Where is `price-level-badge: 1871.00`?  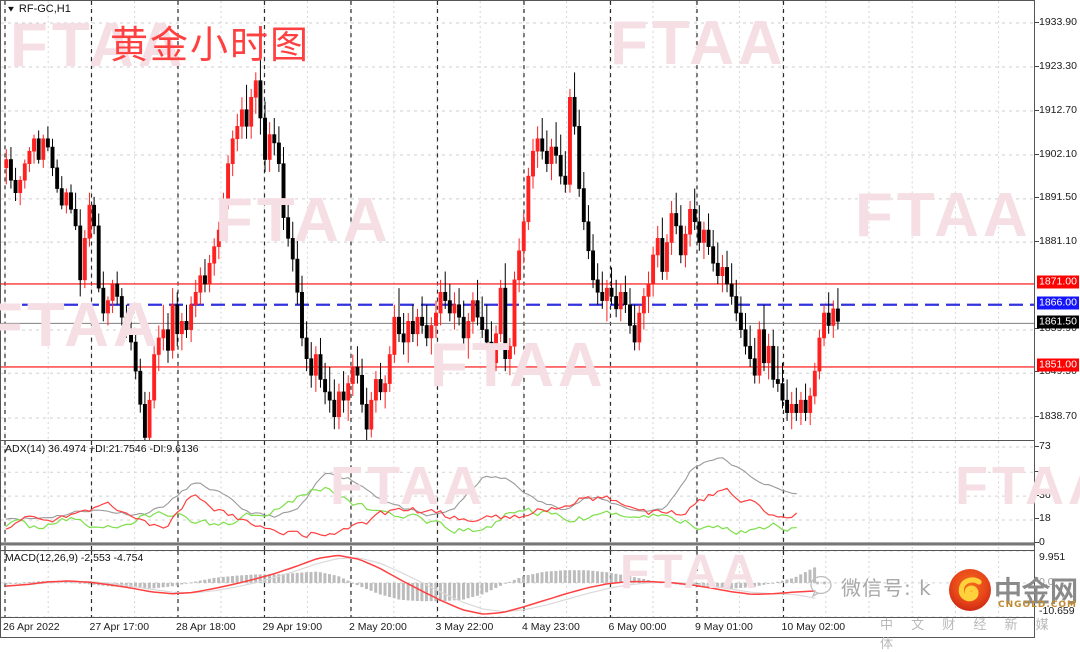 price-level-badge: 1871.00 is located at coordinates (1058, 282).